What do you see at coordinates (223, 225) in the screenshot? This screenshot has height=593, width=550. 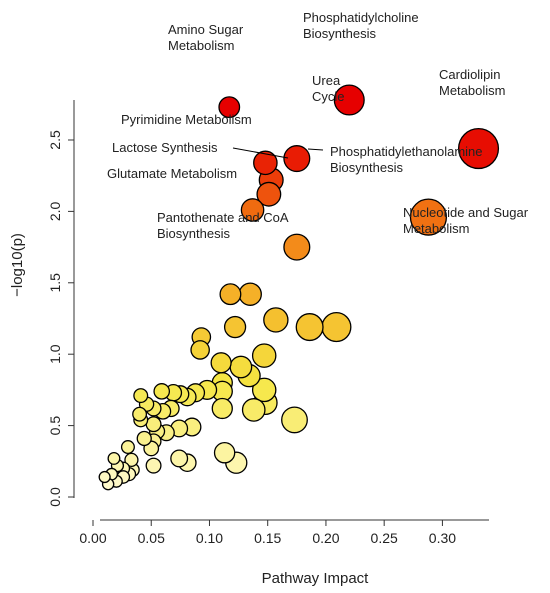 I see `point-label: Pantothenate and CoA Biosynthesis` at bounding box center [223, 225].